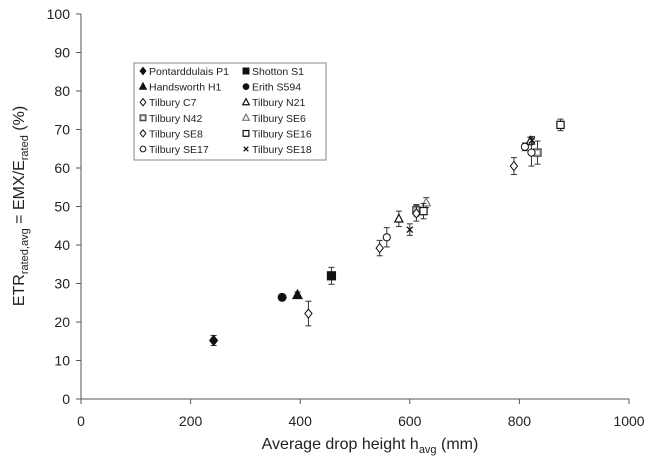  Describe the element at coordinates (66, 399) in the screenshot. I see `y-tick-label: 0` at that location.